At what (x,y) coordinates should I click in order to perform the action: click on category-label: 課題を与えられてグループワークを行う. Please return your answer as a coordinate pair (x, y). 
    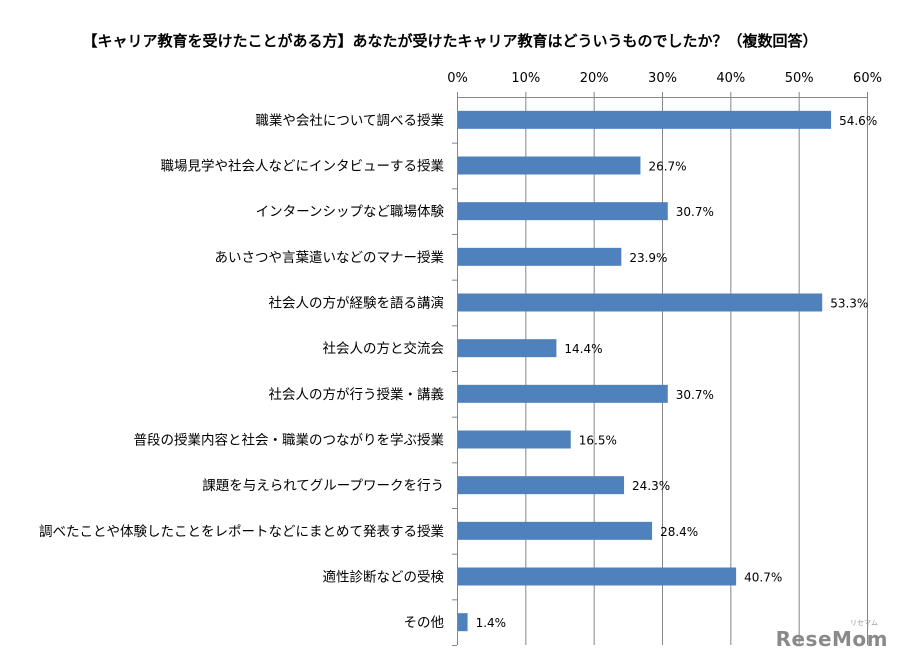
    Looking at the image, I should click on (323, 486).